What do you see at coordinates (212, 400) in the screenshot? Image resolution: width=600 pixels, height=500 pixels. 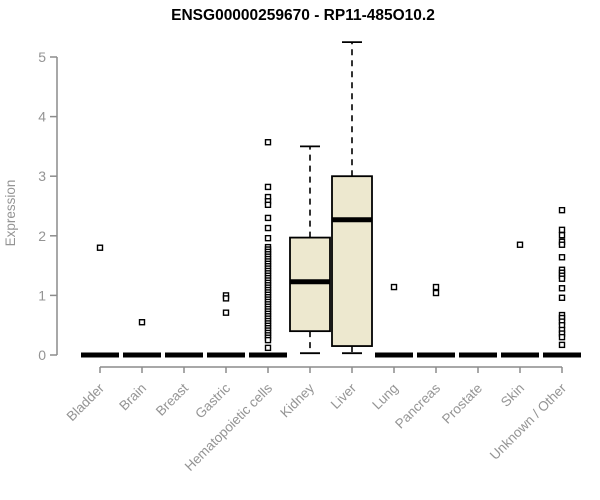 I see `x-category-label: Gastric` at bounding box center [212, 400].